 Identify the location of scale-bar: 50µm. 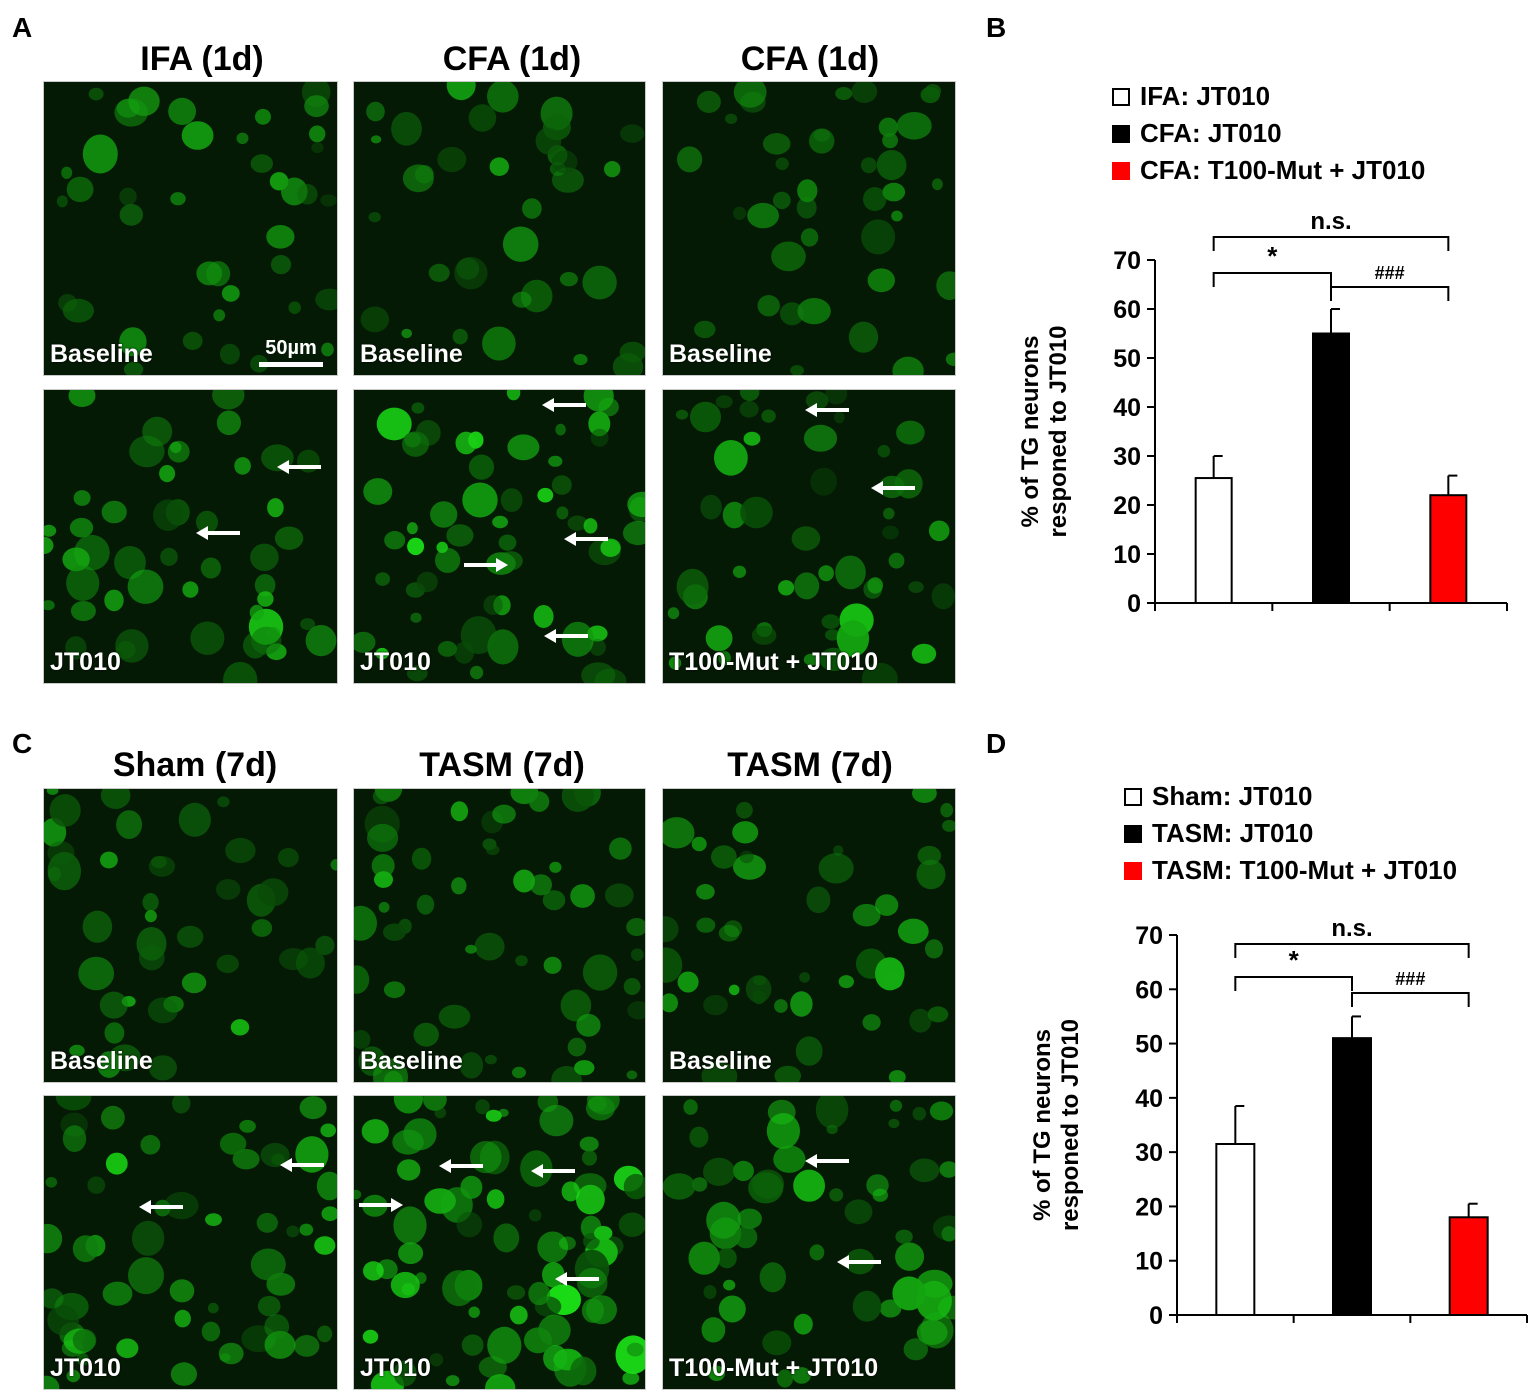
(291, 352).